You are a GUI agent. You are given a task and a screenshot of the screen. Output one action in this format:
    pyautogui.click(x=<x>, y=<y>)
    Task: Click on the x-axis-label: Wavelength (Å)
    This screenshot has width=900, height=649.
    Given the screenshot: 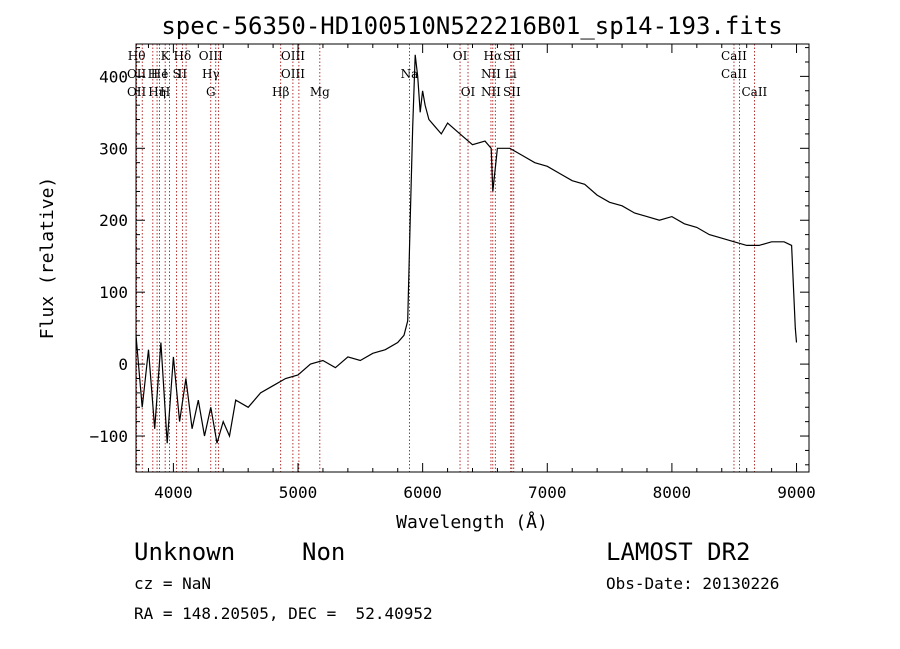 What is the action you would take?
    pyautogui.click(x=472, y=522)
    